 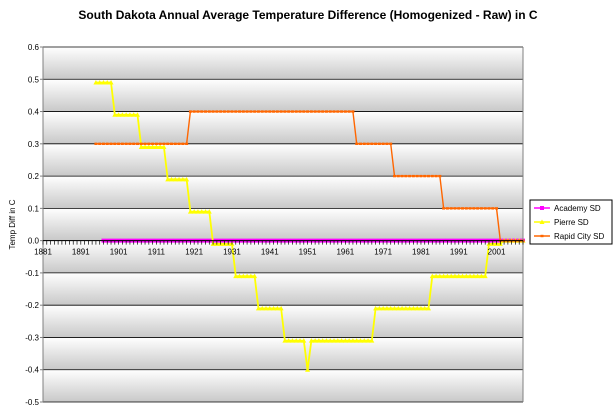 I want to click on y-tick-label: -0.2, so click(x=32, y=305).